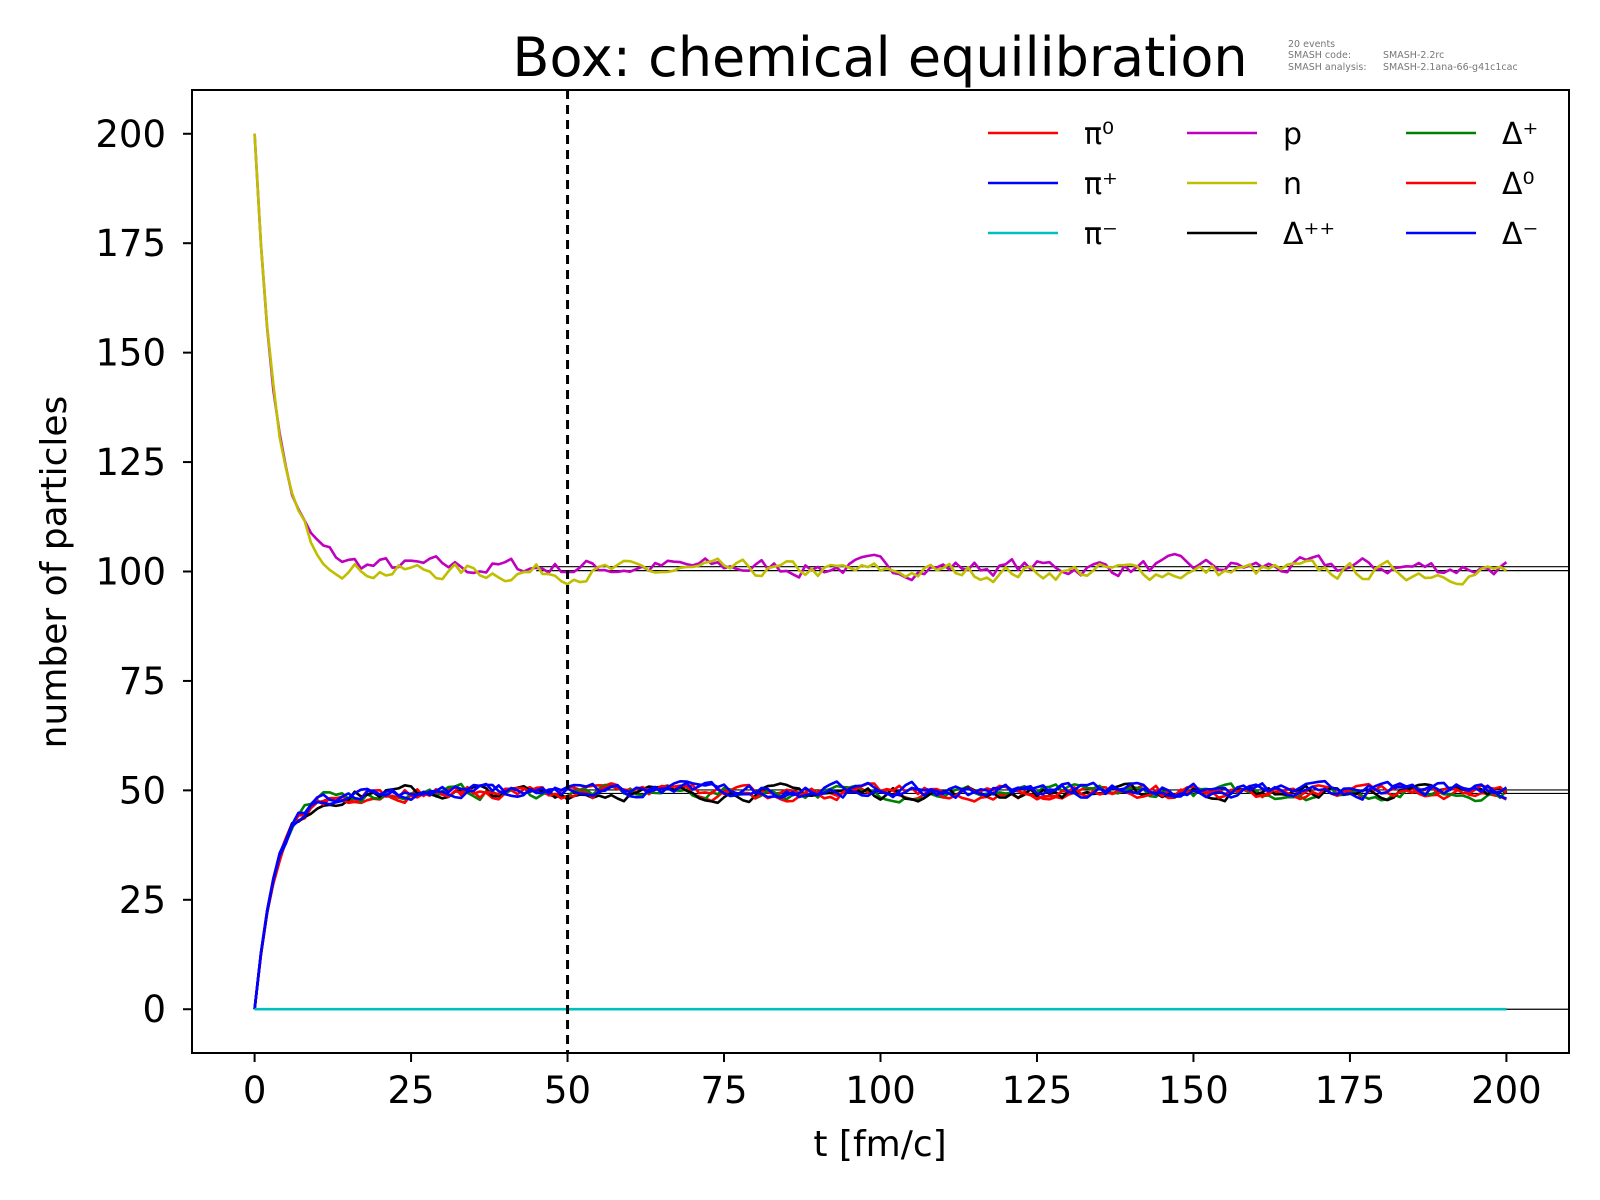  What do you see at coordinates (1309, 234) in the screenshot?
I see `legend-label: Δ⁺⁺` at bounding box center [1309, 234].